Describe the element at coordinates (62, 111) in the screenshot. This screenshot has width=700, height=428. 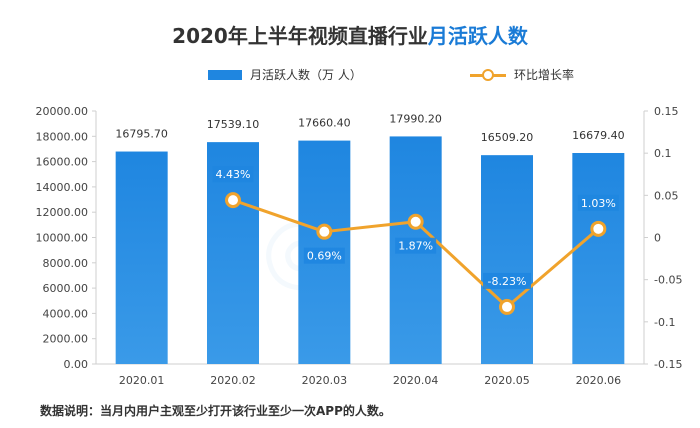
I see `y-left-tick-label: 20000.00` at that location.